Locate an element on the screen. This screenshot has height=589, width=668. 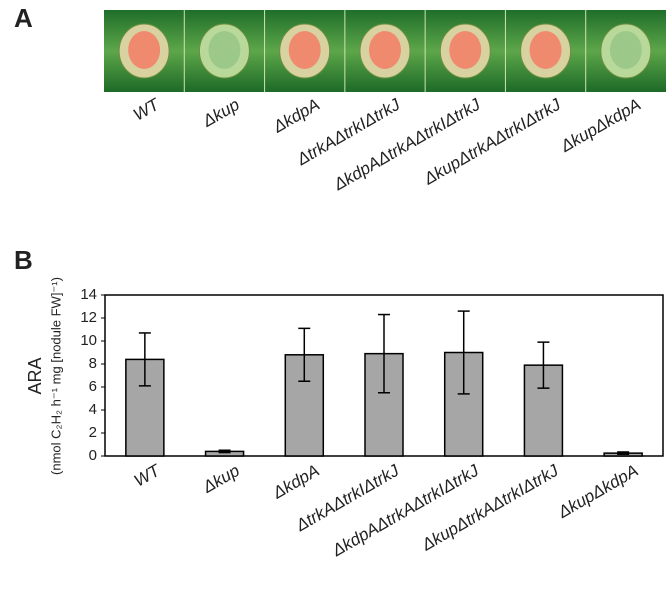
y-tick-label: 10 is located at coordinates (88, 340).